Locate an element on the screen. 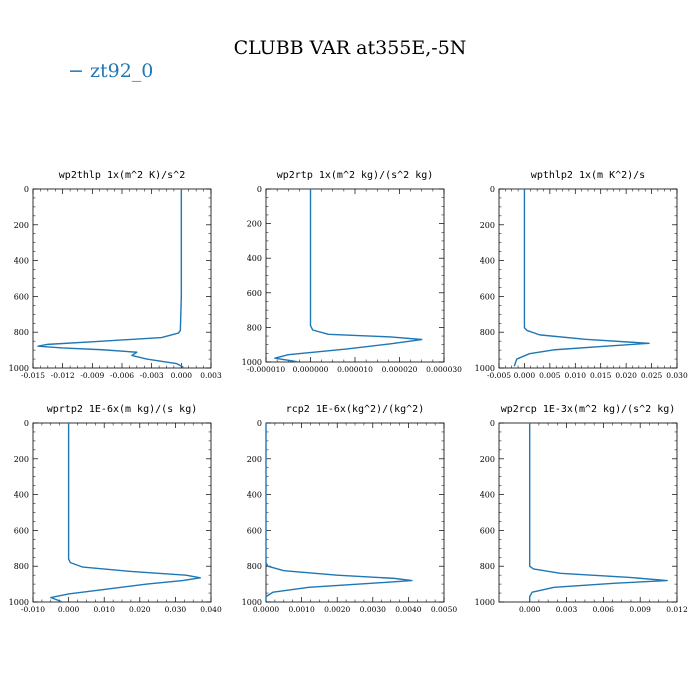 This screenshot has width=700, height=700. x-tick-label: 0.0020 is located at coordinates (337, 609).